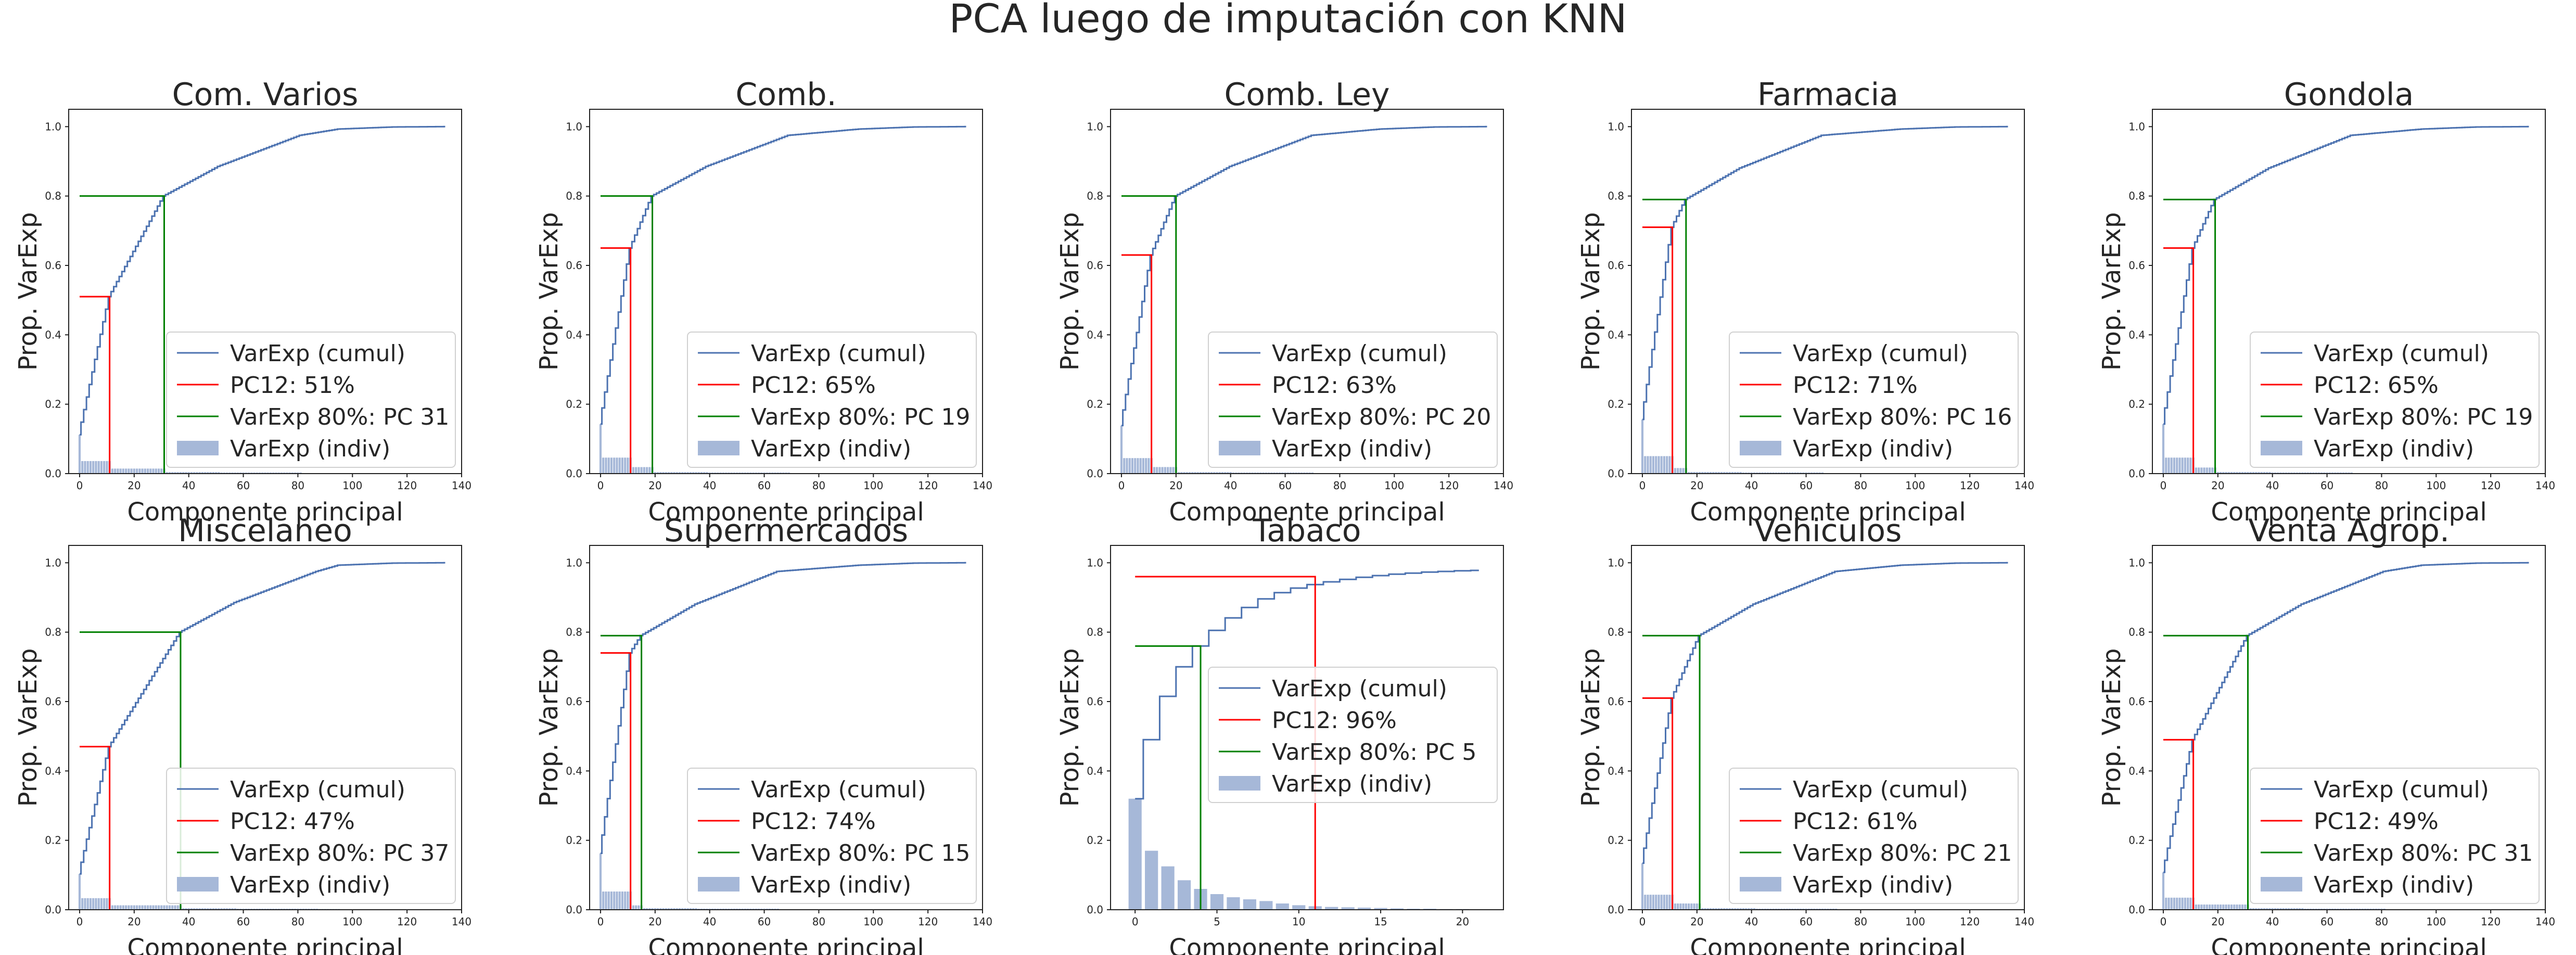 The width and height of the screenshot is (2576, 955). Describe the element at coordinates (2136, 633) in the screenshot. I see `y-tick-label: 0.8` at that location.